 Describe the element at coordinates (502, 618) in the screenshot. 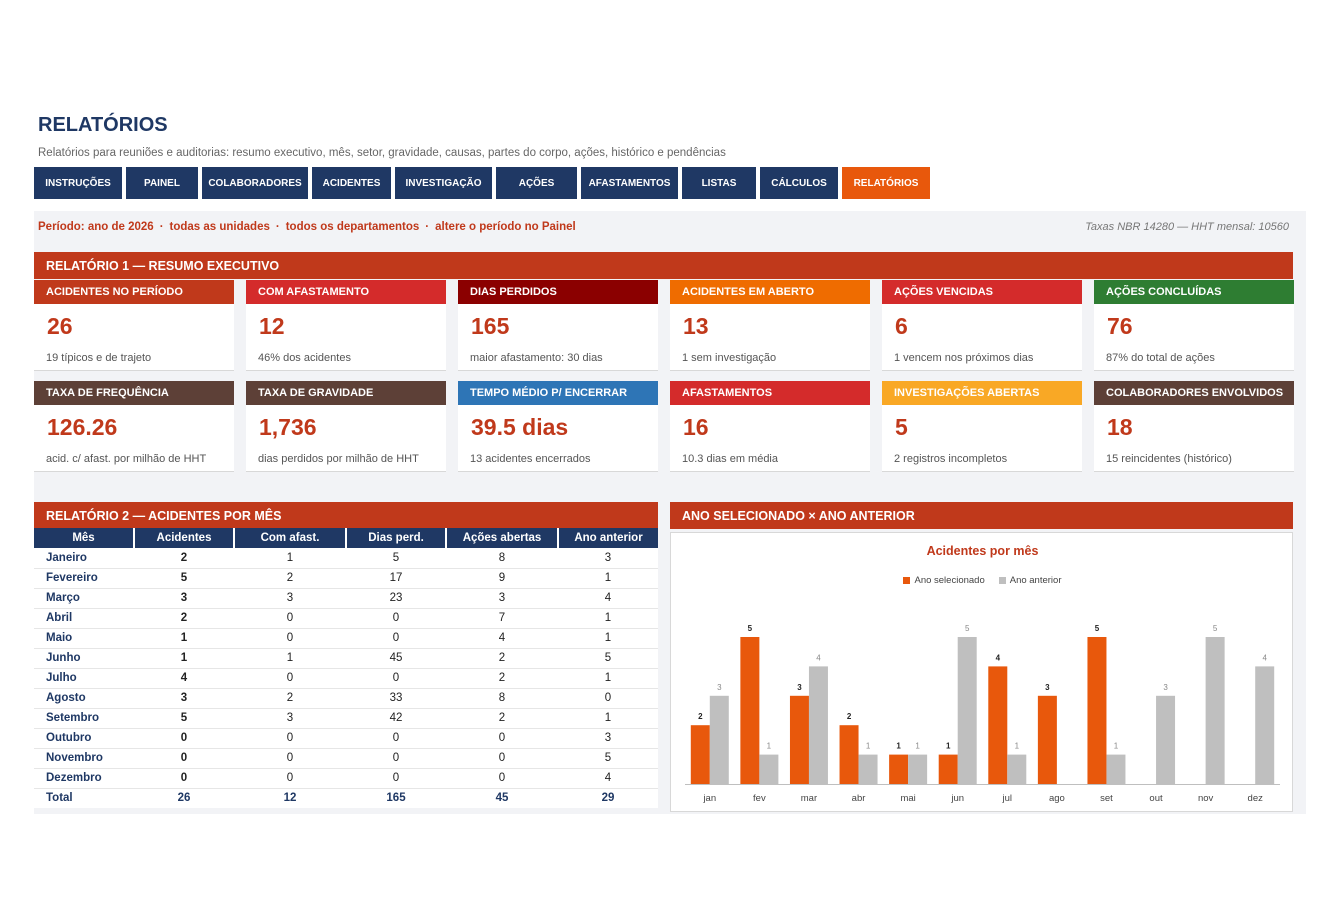

I see `table-cell: 7` at that location.